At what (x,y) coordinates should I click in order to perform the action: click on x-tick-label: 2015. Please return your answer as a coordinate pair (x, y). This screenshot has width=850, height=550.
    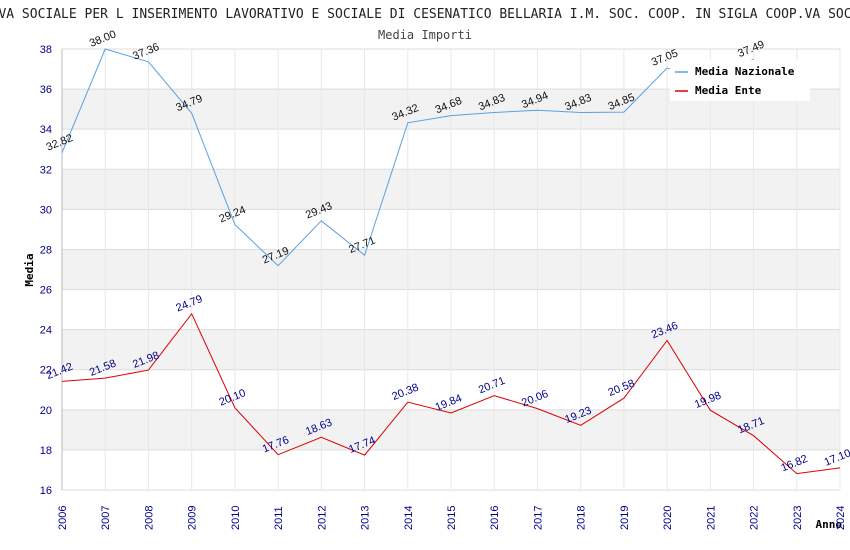
    Looking at the image, I should click on (452, 518).